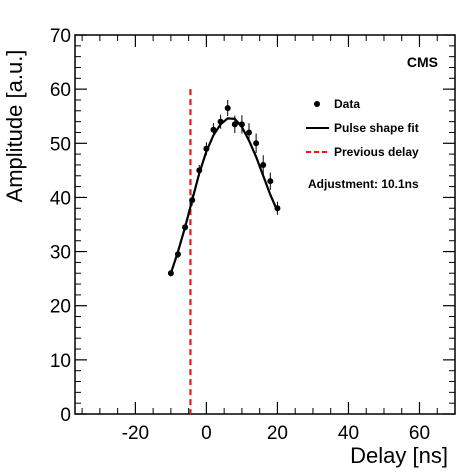 Image resolution: width=474 pixels, height=474 pixels. I want to click on x-tick-label: 0, so click(206, 433).